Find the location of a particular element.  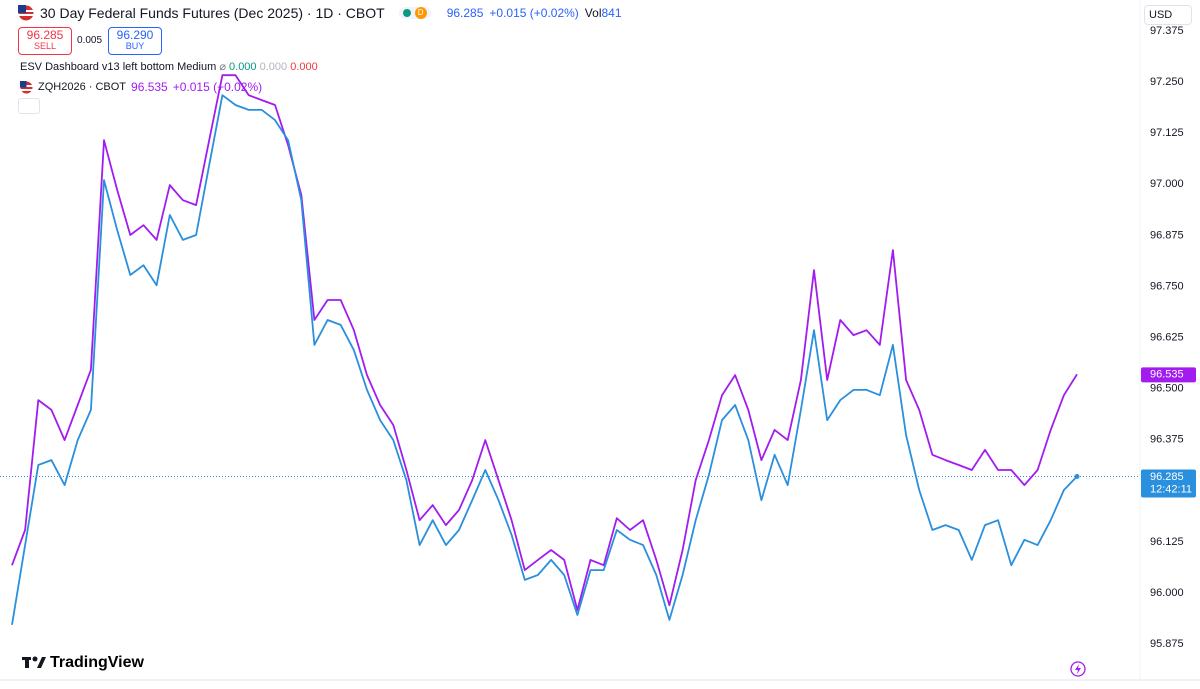

y-tick-label: 97.125 is located at coordinates (1167, 133).